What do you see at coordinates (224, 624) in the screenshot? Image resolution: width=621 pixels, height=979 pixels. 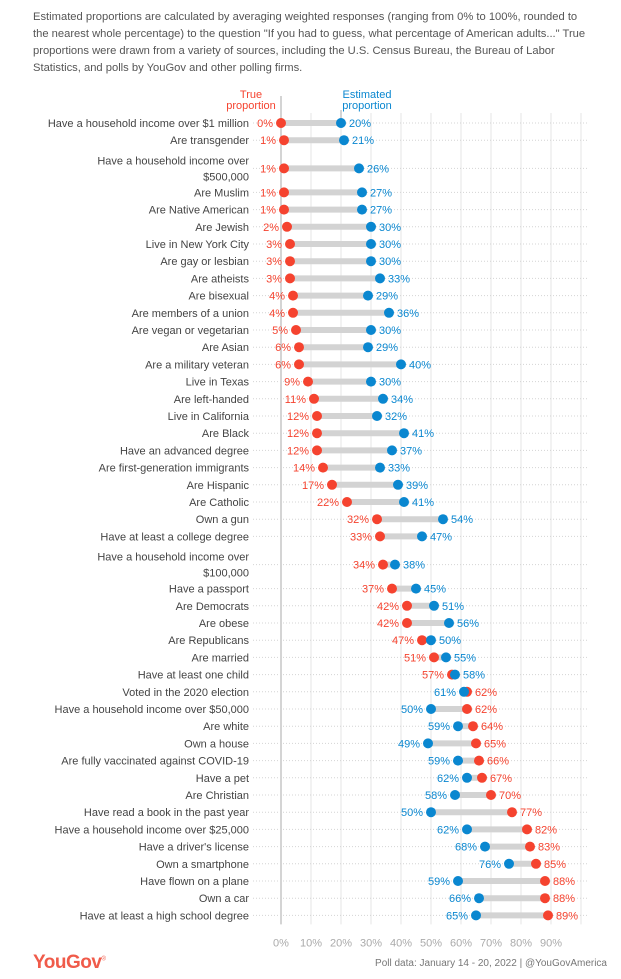 I see `row-label: Are obese` at bounding box center [224, 624].